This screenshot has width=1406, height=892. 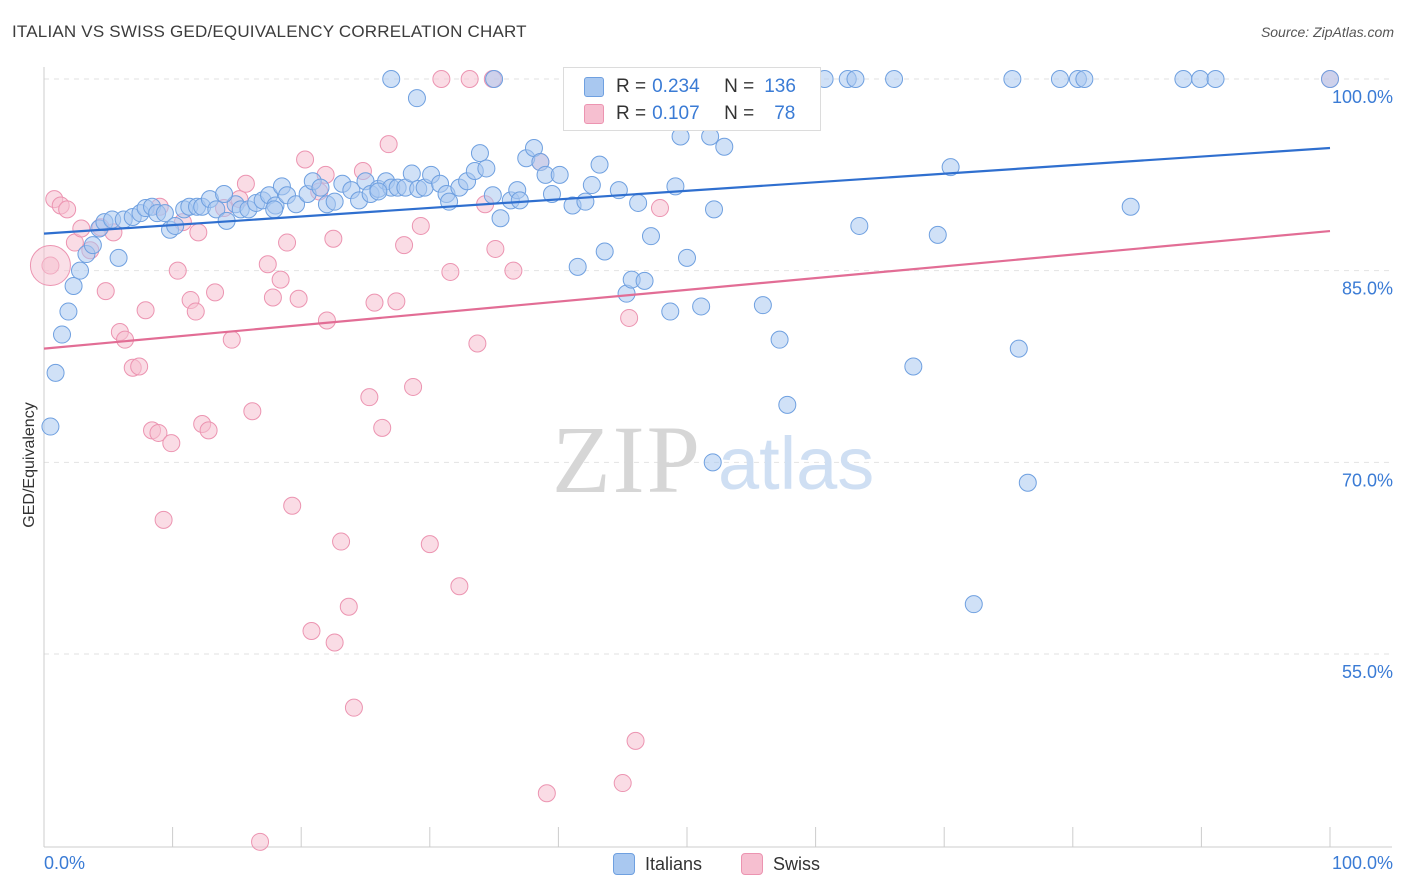 What do you see at coordinates (780, 864) in the screenshot?
I see `bottom-legend-swiss: Swiss` at bounding box center [780, 864].